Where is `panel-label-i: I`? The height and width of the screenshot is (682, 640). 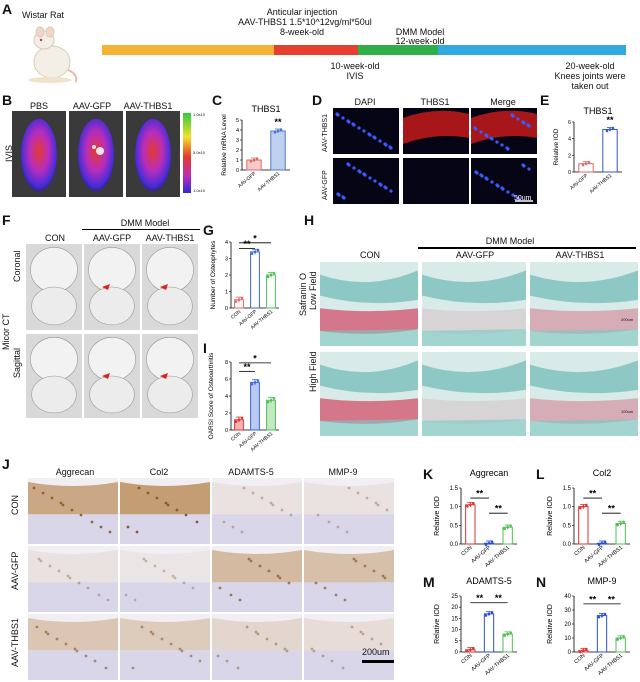 panel-label-i: I is located at coordinates (205, 348).